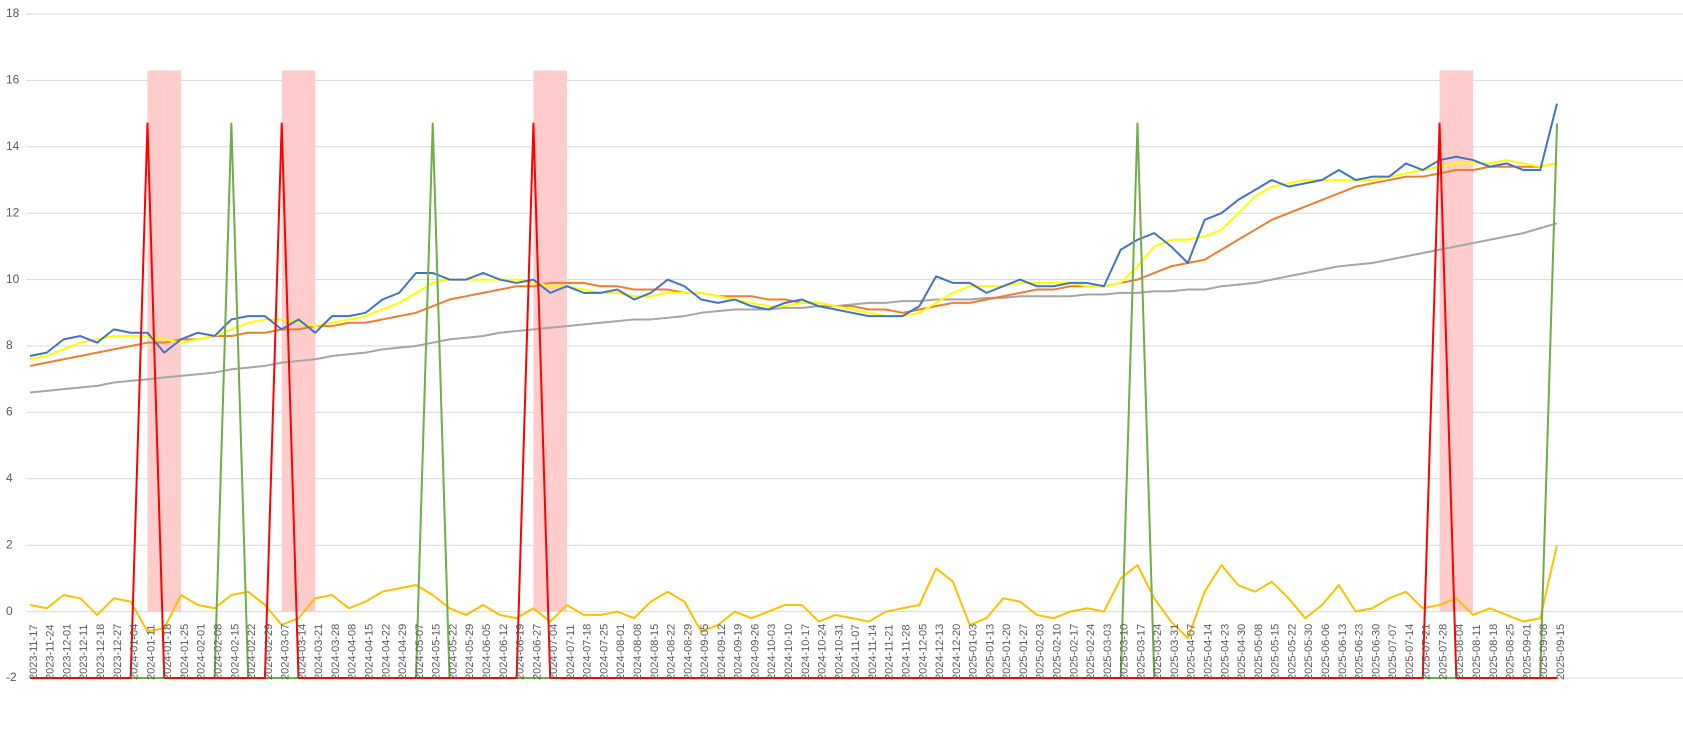 This screenshot has width=1683, height=732. What do you see at coordinates (34, 652) in the screenshot?
I see `x-tick-label: 2023-11-17` at bounding box center [34, 652].